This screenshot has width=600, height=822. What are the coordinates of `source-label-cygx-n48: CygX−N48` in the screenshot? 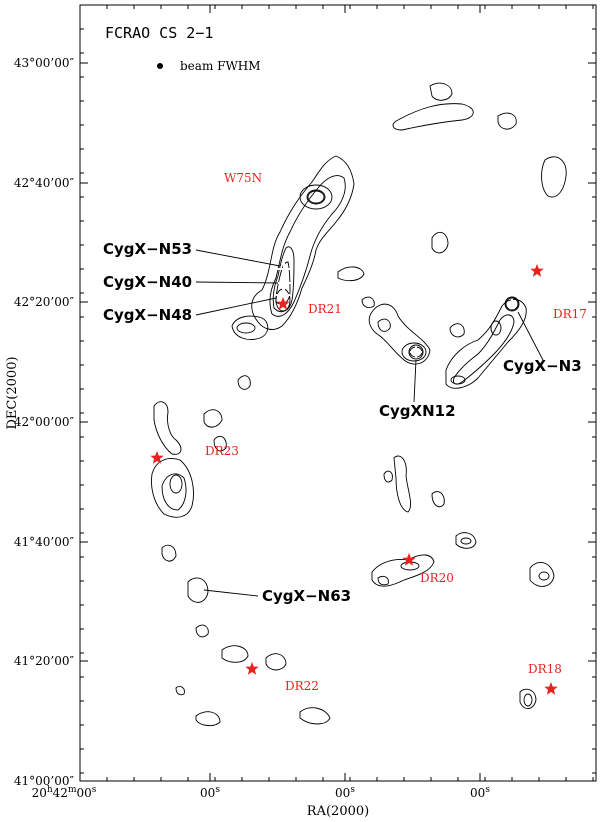 It's located at (147, 315).